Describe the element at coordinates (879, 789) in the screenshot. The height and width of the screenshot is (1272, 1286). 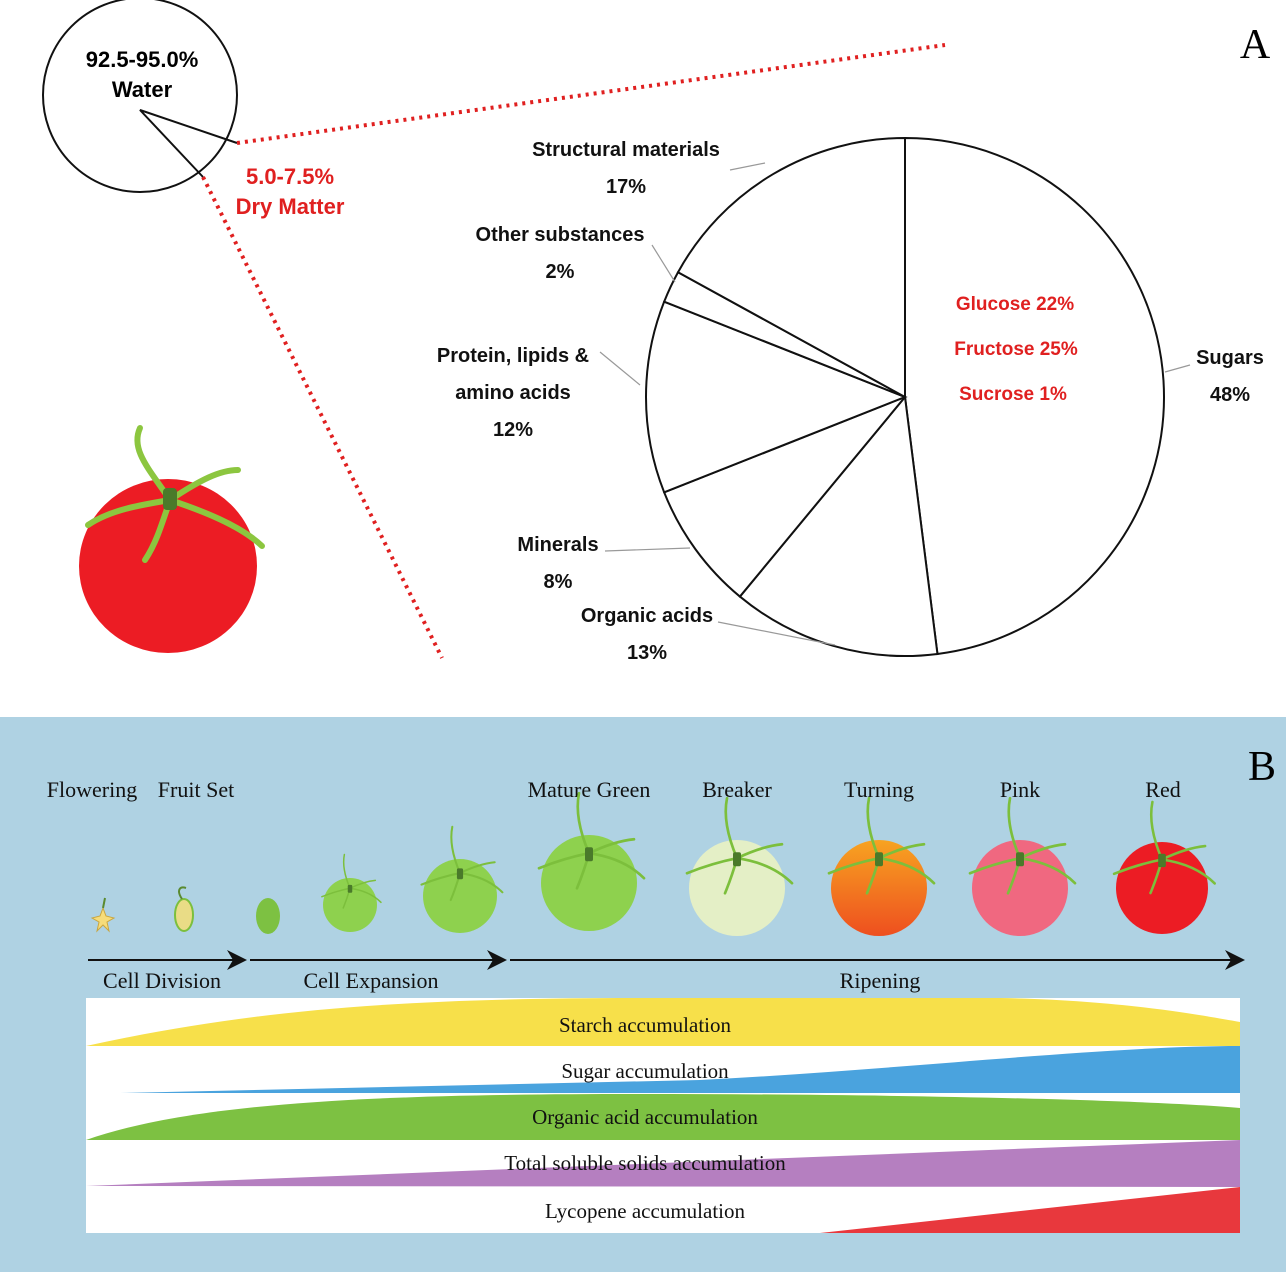
I see `stage-label: Turning` at that location.